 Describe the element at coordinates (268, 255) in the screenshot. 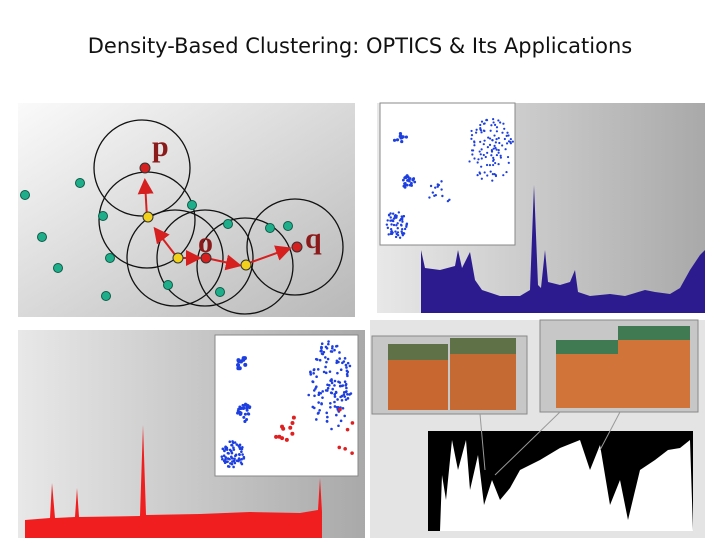

I see `arrow` at that location.